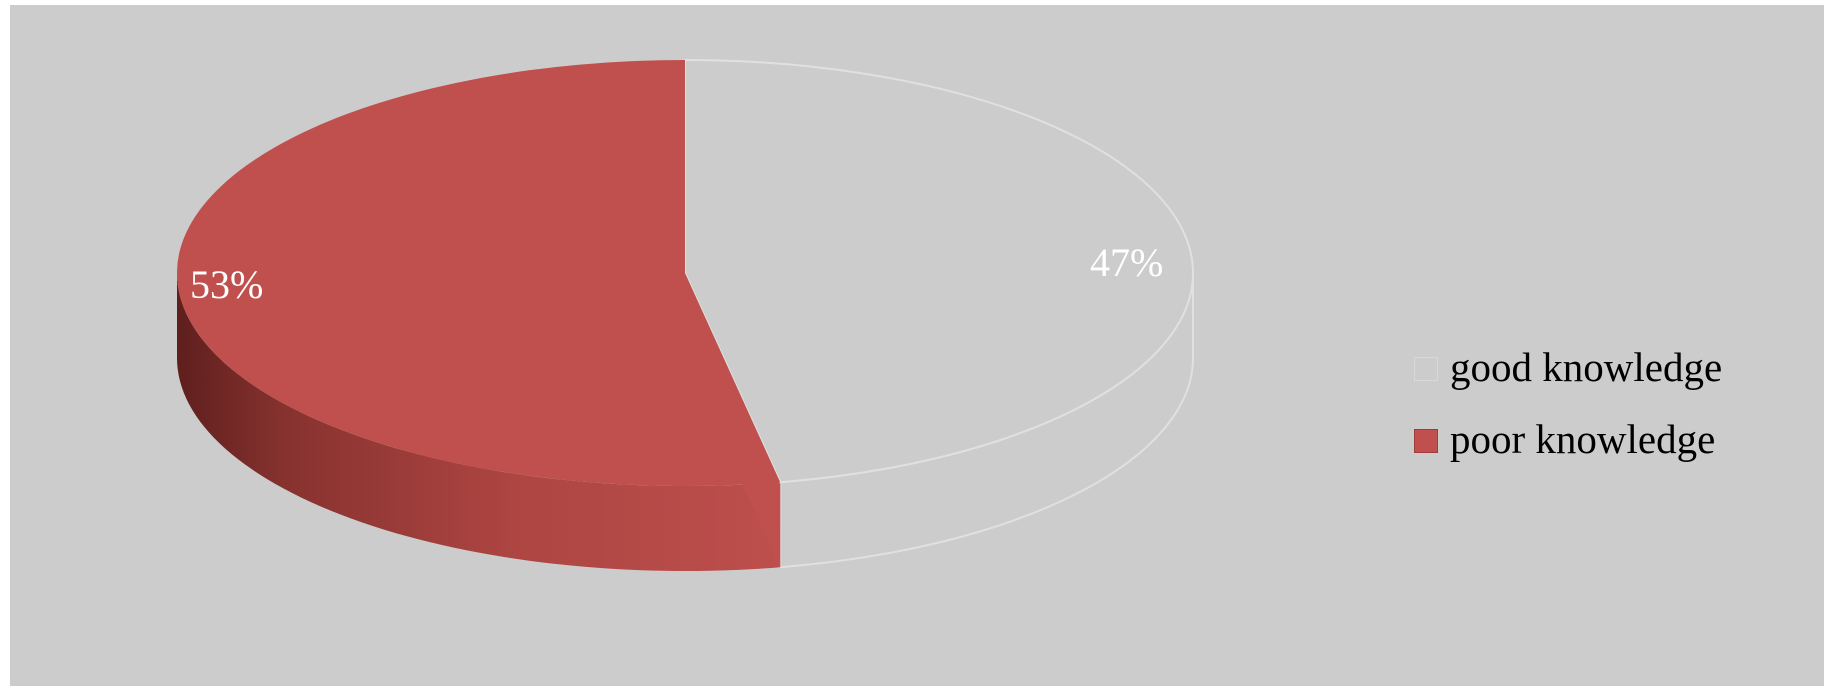 The image size is (1826, 688). I want to click on data-label-good-knowledge: 47%, so click(1126, 262).